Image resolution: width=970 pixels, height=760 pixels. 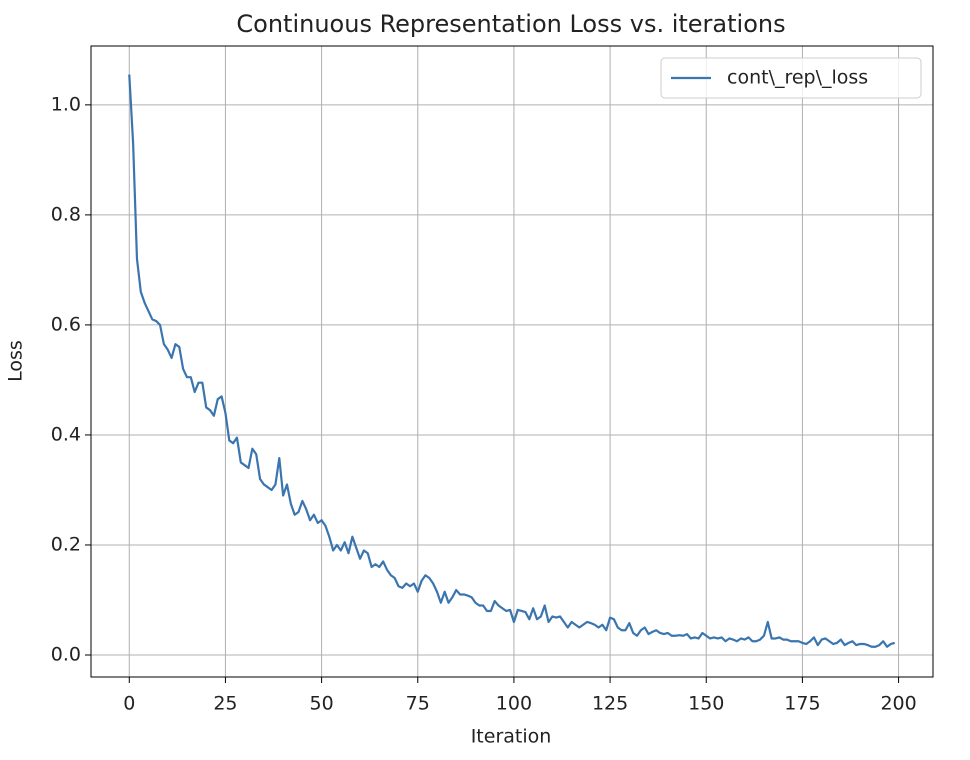 I want to click on y-tick-label: 1.0, so click(x=66, y=104).